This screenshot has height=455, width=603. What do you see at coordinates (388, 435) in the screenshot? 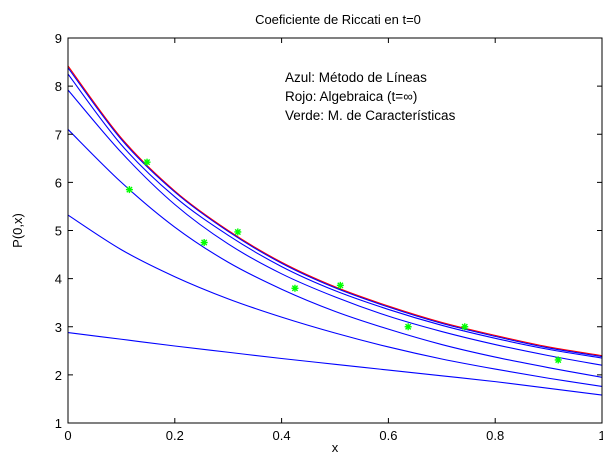
I see `x-tick-label: 0.6` at bounding box center [388, 435].